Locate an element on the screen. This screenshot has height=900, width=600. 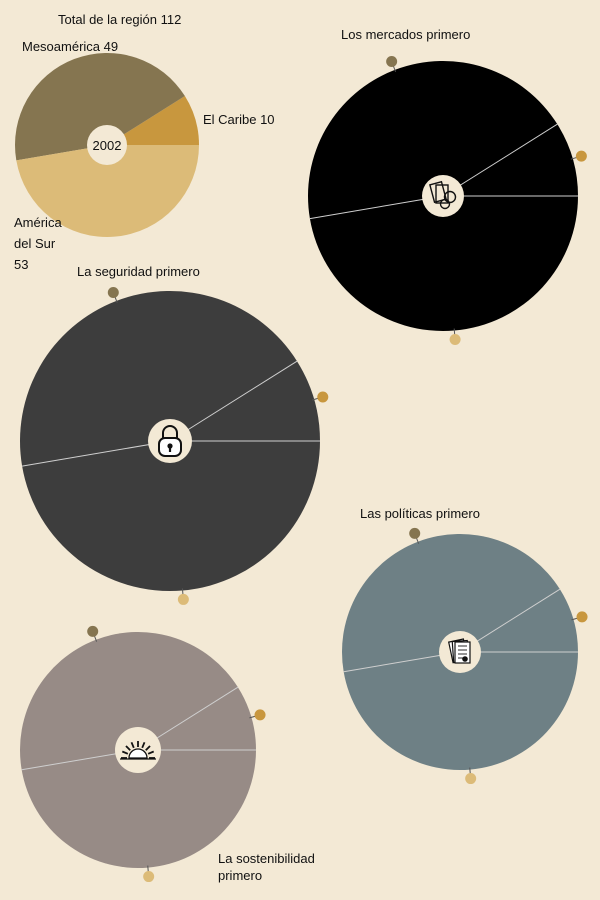
slice-caribe is located at coordinates (153, 120).